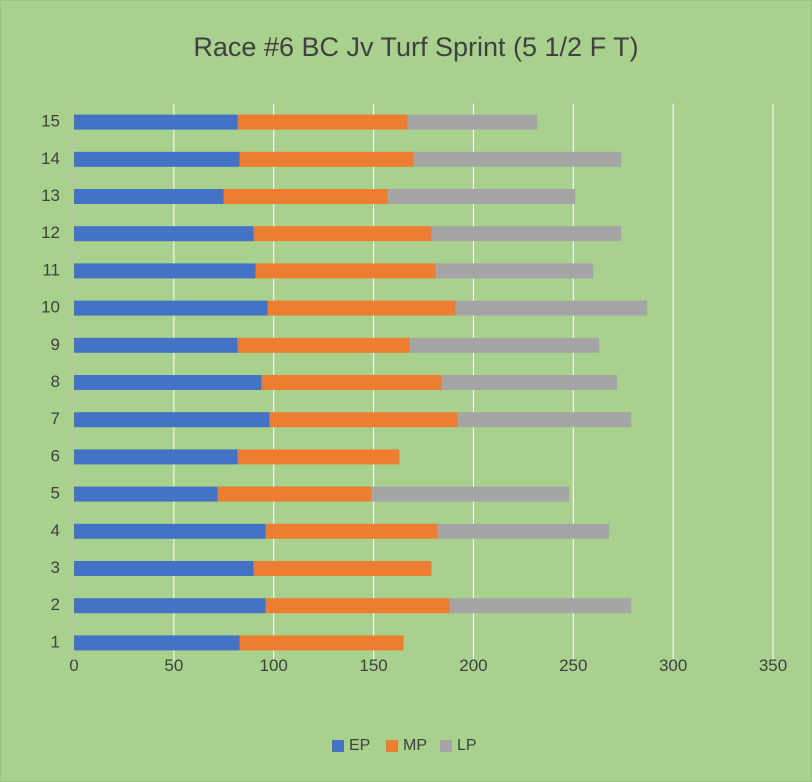 This screenshot has height=782, width=812. Describe the element at coordinates (173, 665) in the screenshot. I see `x-tick-label: 50` at that location.